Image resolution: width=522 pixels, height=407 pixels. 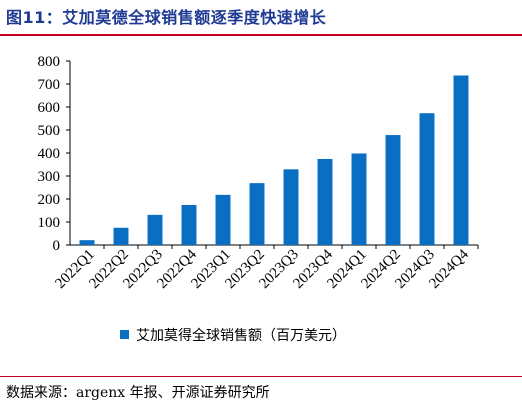 I want to click on title-divider, so click(x=261, y=35).